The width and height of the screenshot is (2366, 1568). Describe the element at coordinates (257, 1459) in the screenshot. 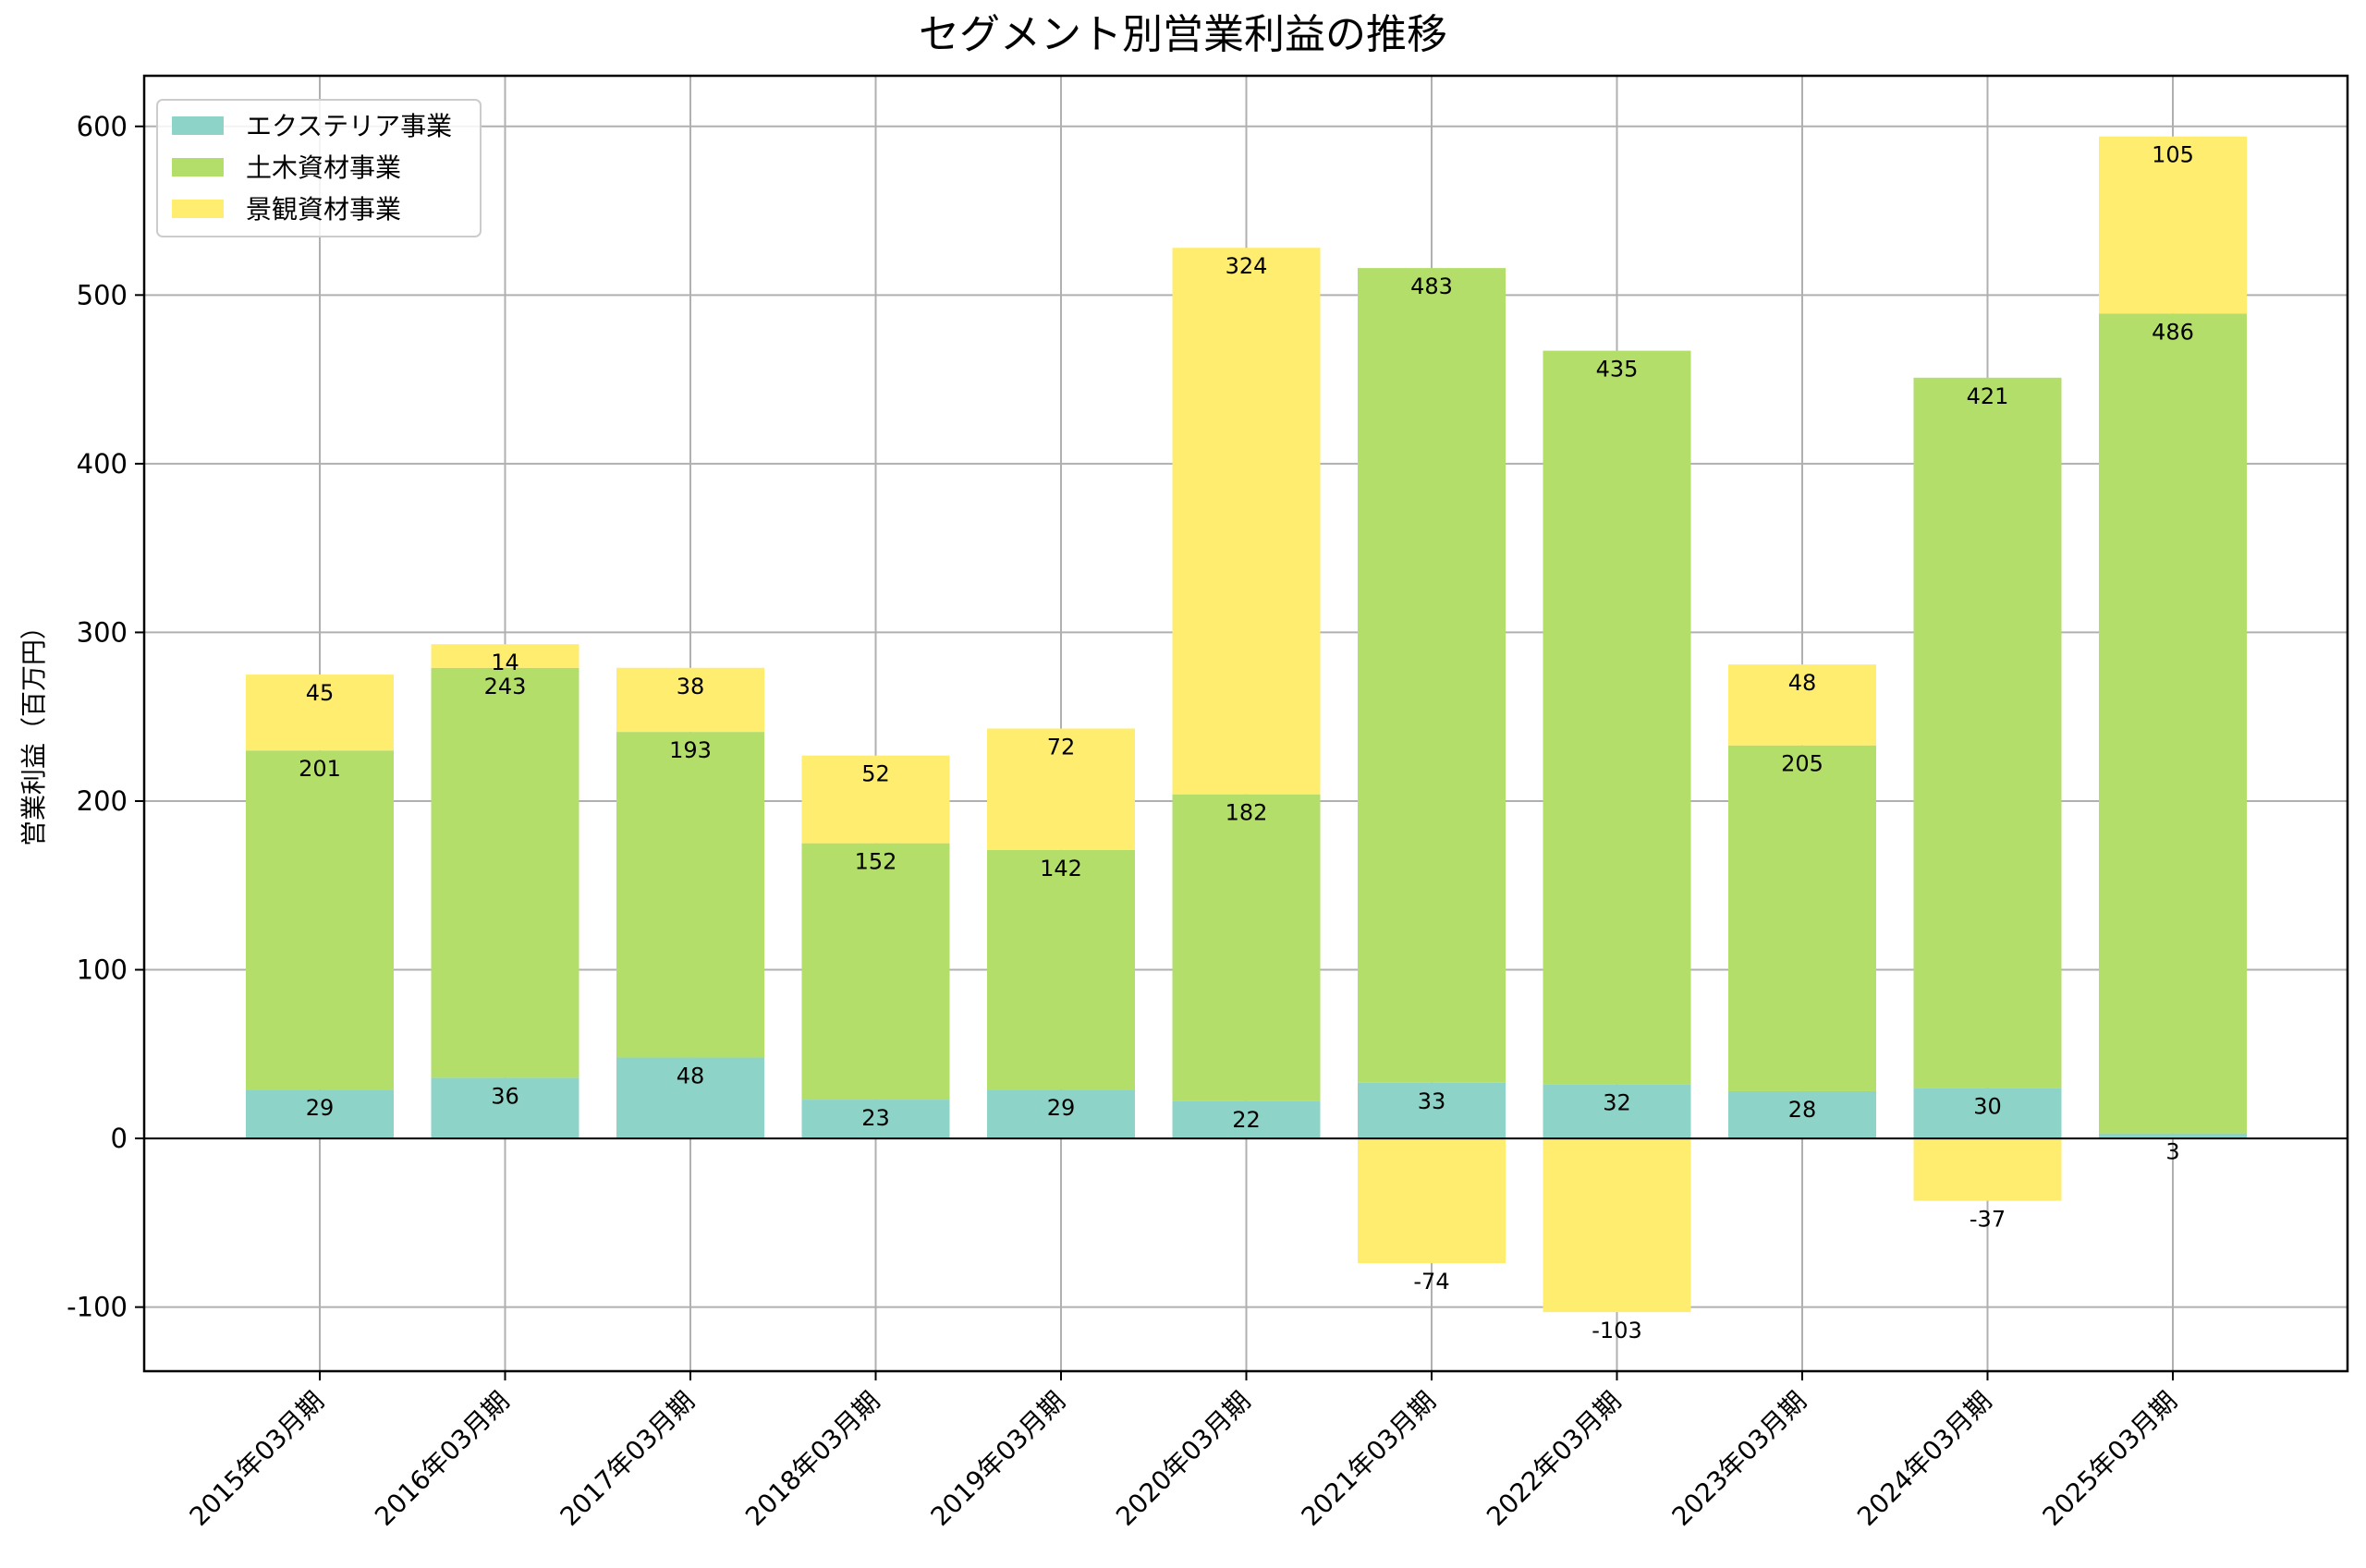

I see `x-tick-label: 2015年03月期` at that location.